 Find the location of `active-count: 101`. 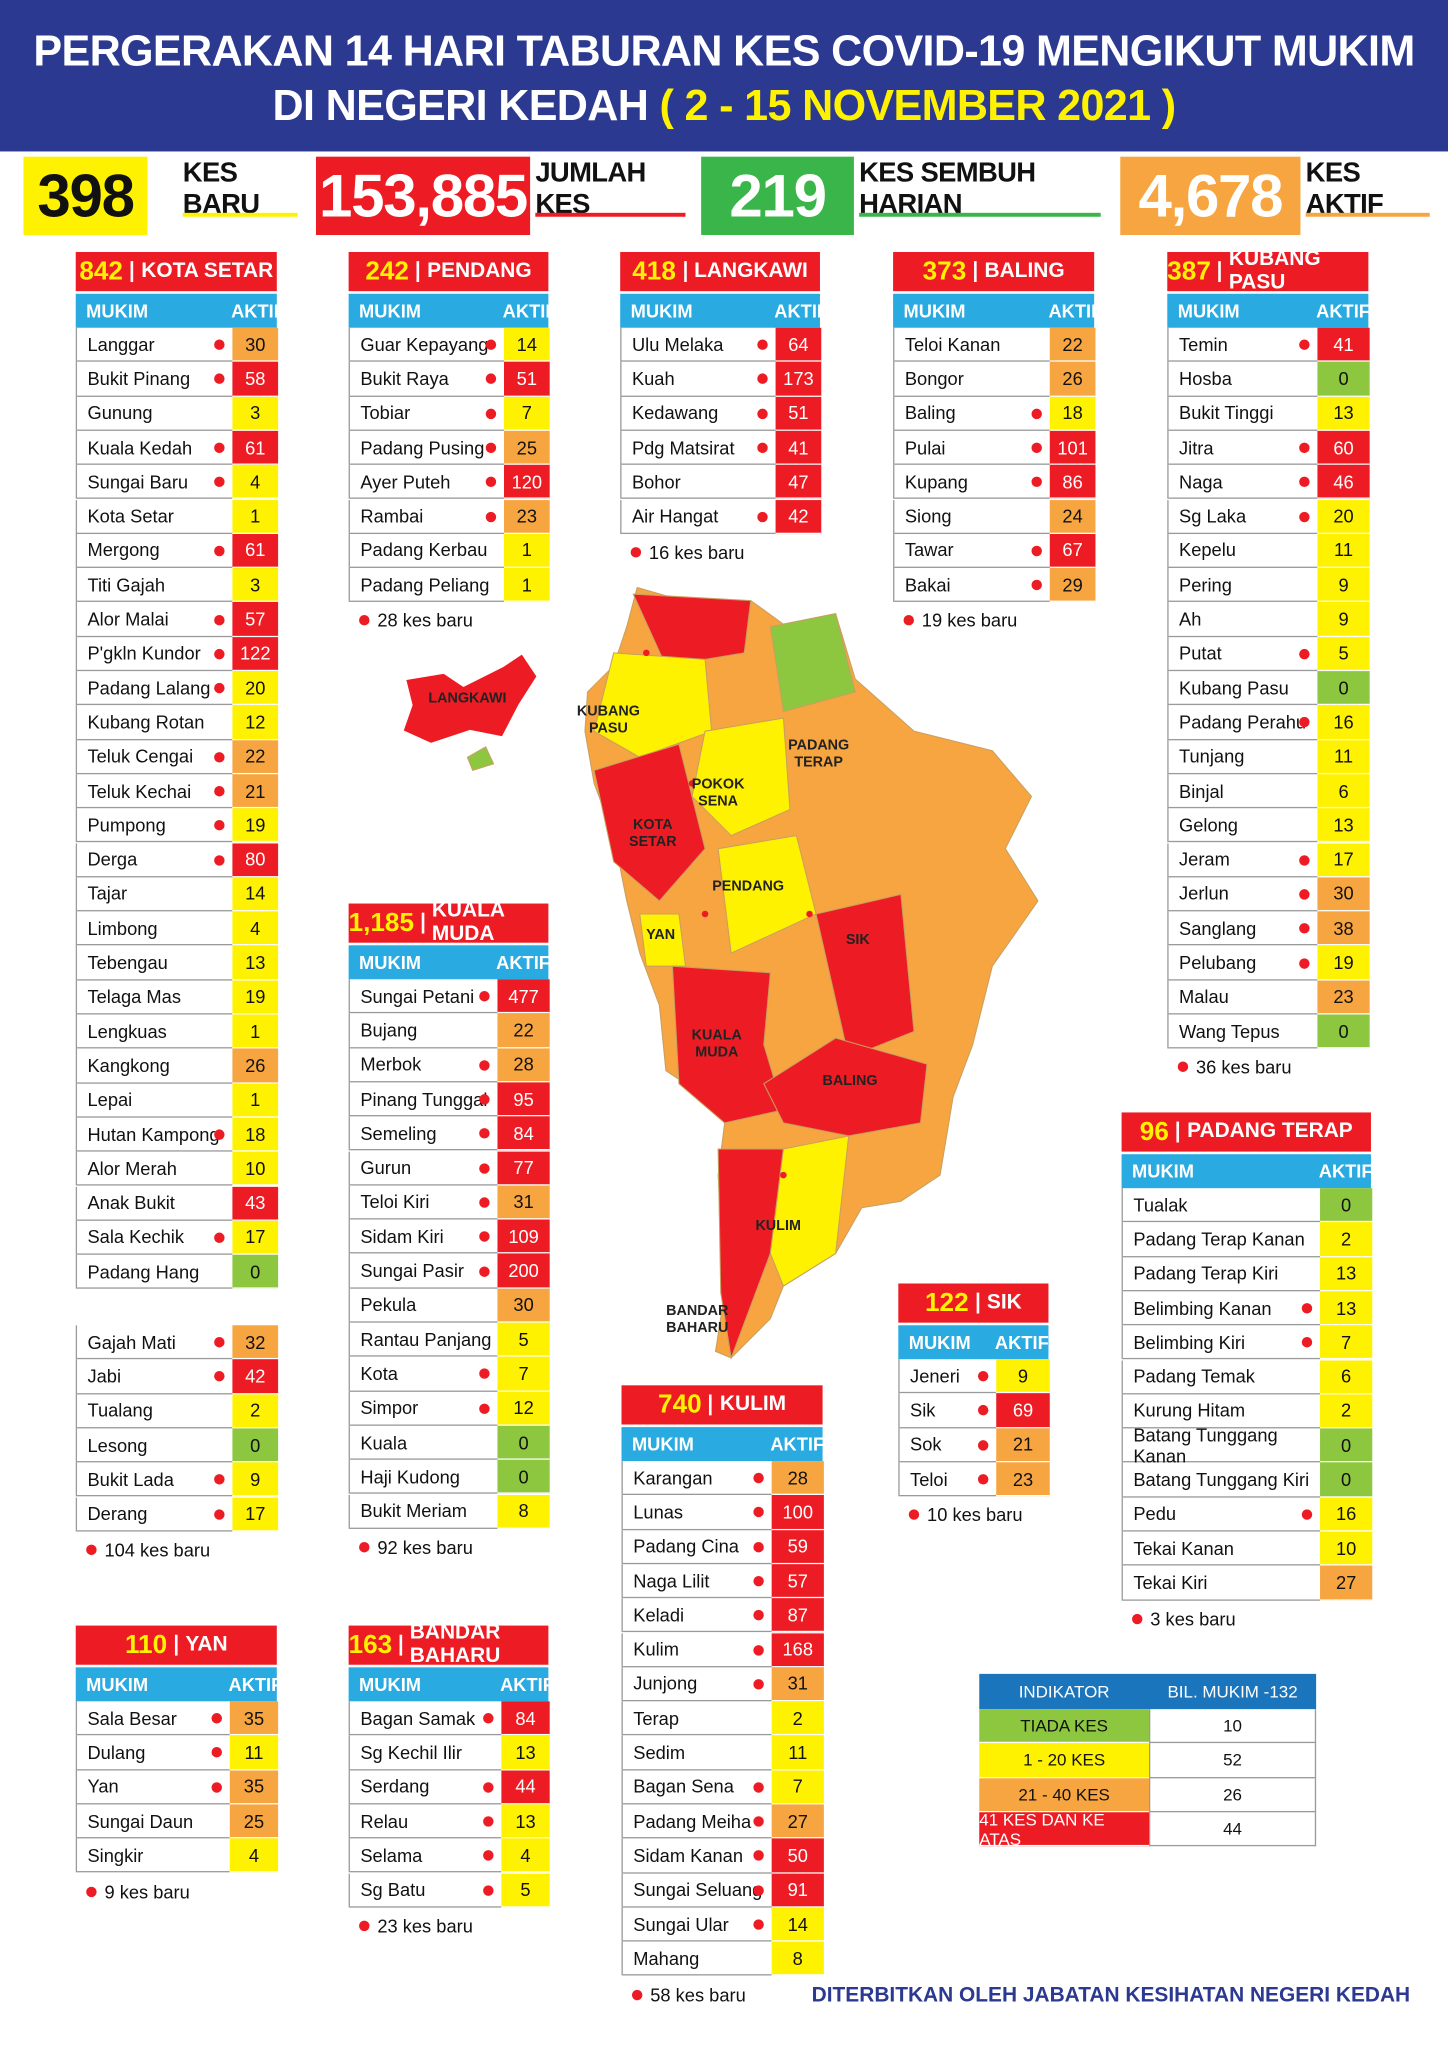

active-count: 101 is located at coordinates (1072, 448).